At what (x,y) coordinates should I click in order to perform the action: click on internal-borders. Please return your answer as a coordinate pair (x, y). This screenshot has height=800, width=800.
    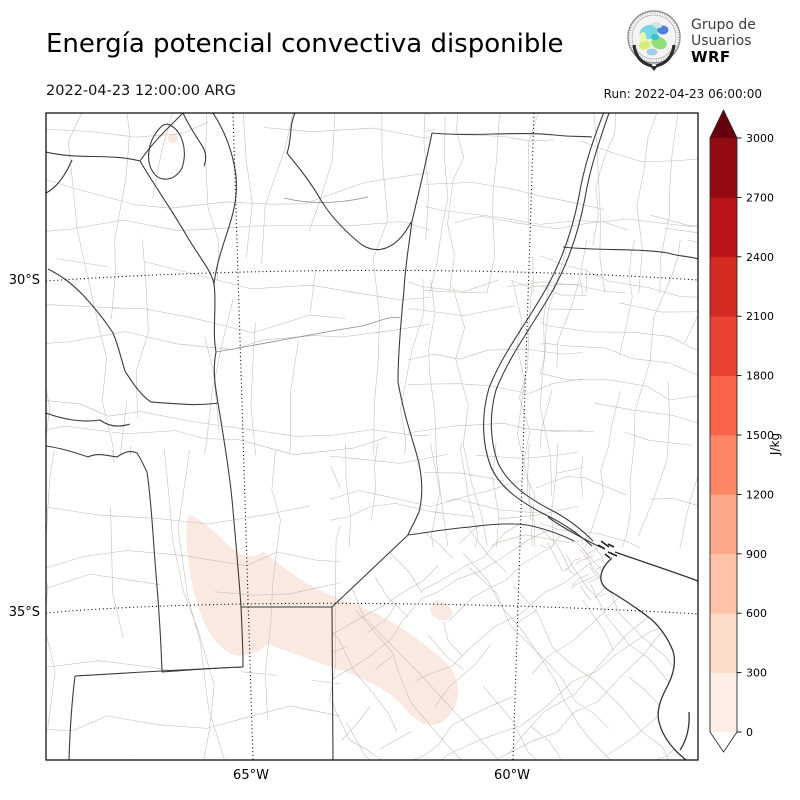
    Looking at the image, I should click on (308, 274).